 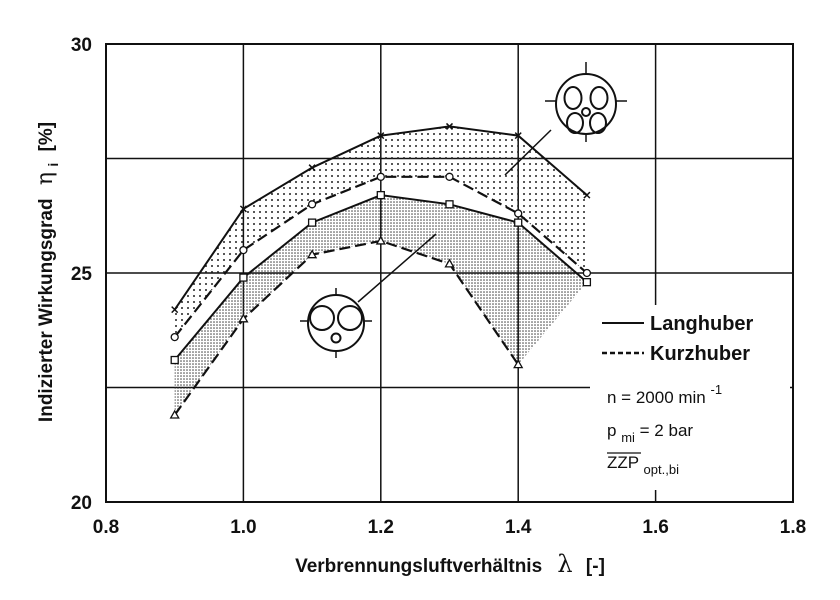 I want to click on y-axis-label-text: Indizierter Wirkungsgrad, so click(x=46, y=310).